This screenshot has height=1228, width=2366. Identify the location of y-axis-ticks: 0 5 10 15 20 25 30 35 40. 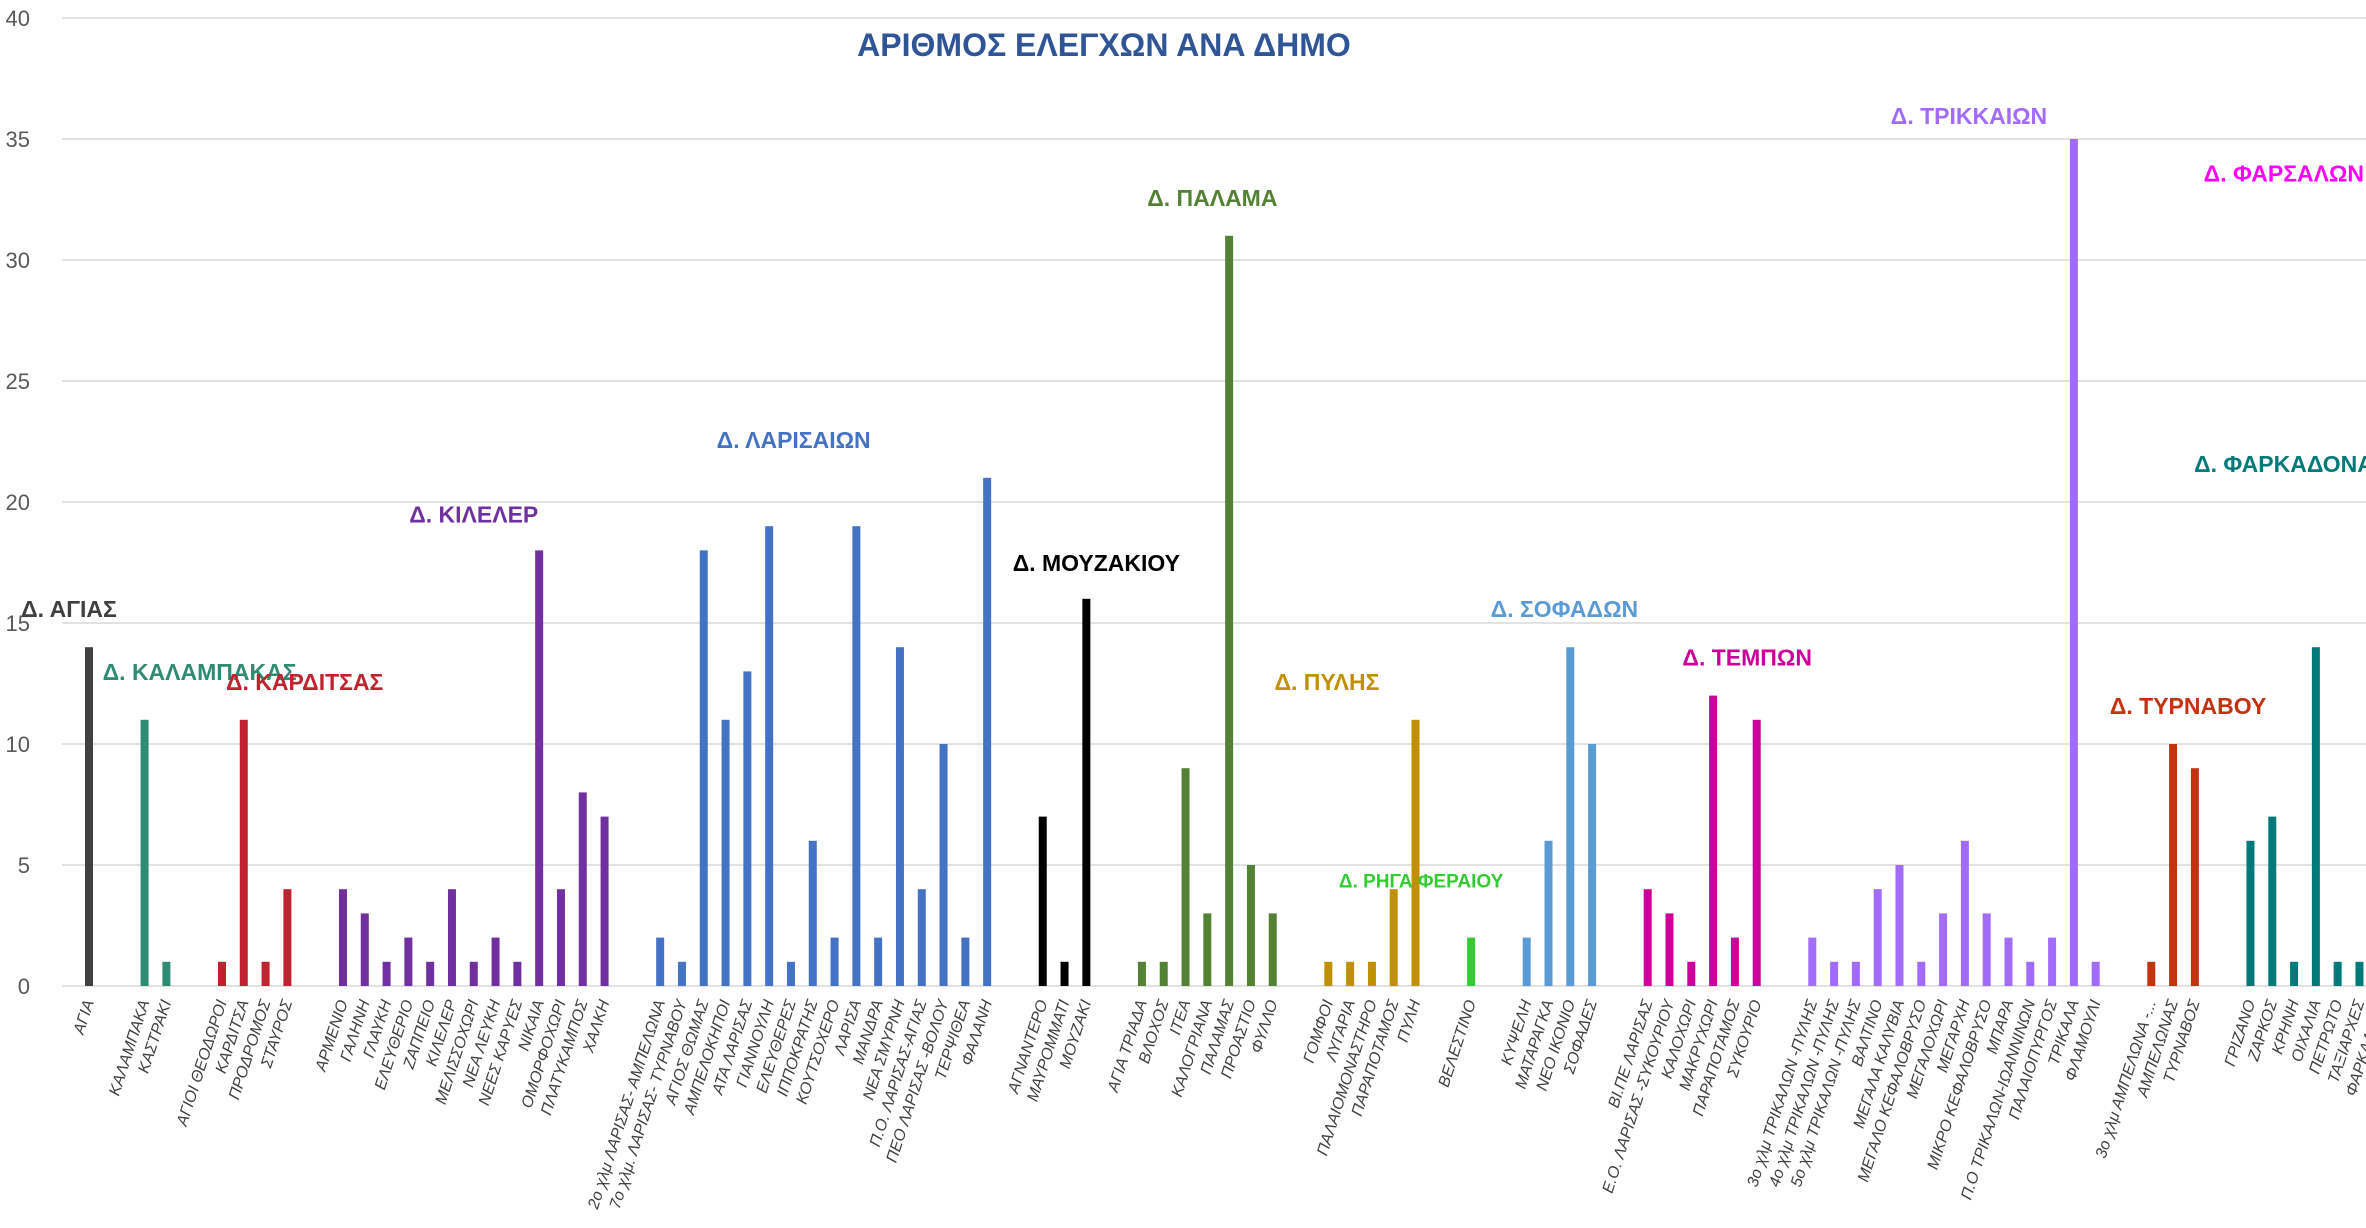
(18, 502).